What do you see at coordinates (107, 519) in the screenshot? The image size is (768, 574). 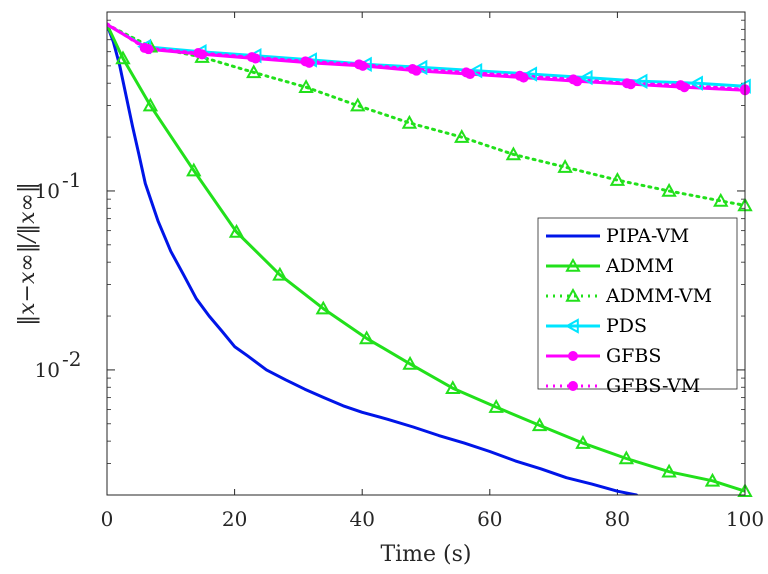 I see `x-tick-label: 0` at bounding box center [107, 519].